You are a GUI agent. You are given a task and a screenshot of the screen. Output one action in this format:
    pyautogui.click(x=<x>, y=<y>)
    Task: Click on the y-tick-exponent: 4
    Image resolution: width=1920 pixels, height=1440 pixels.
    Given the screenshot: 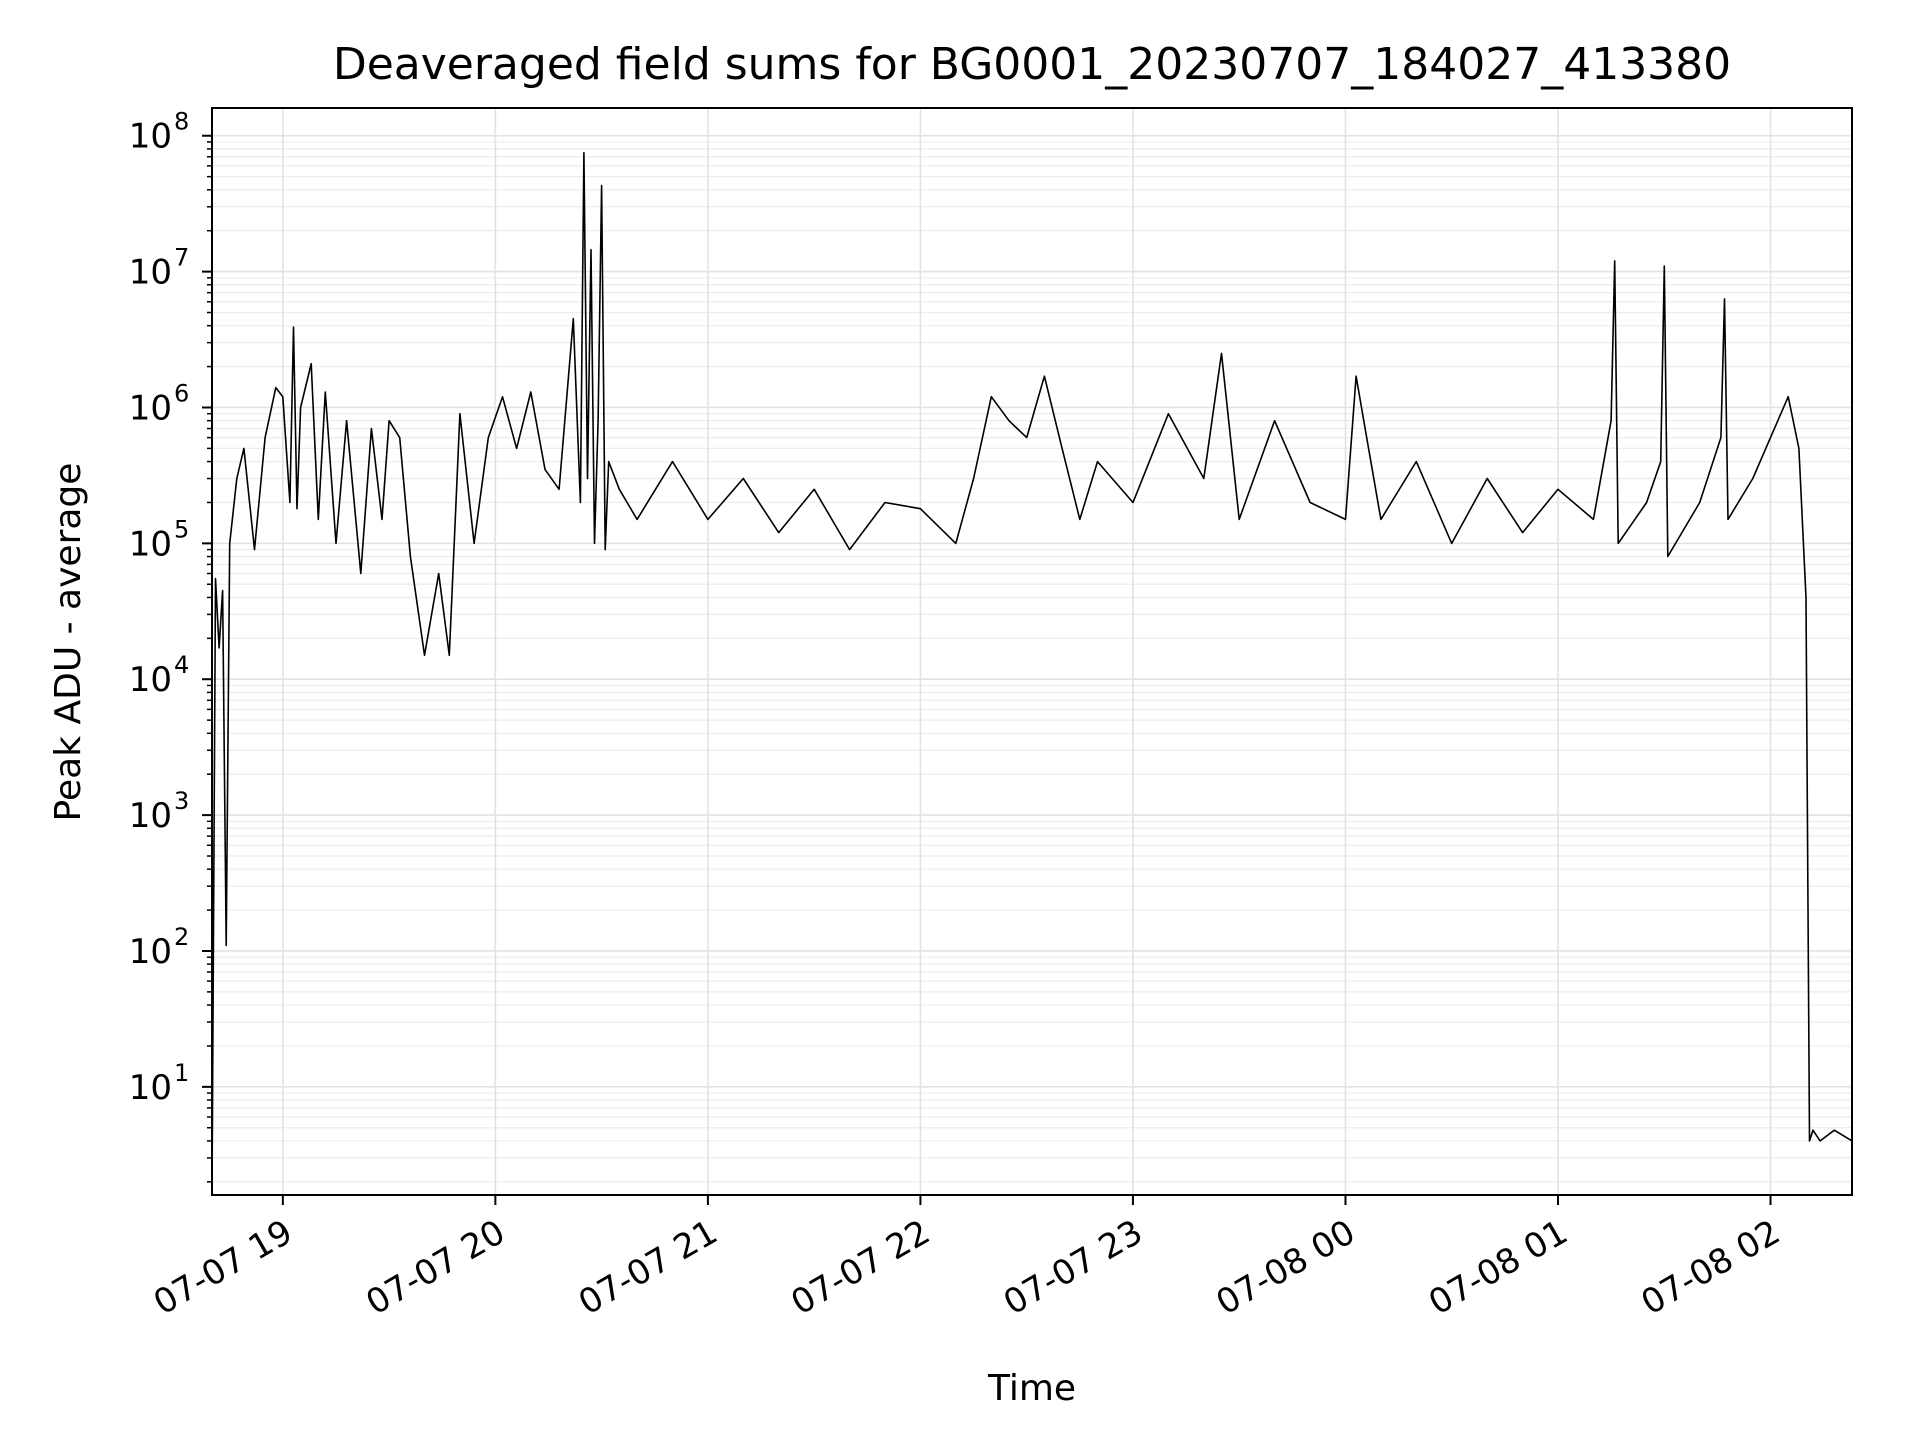 What is the action you would take?
    pyautogui.click(x=181, y=665)
    